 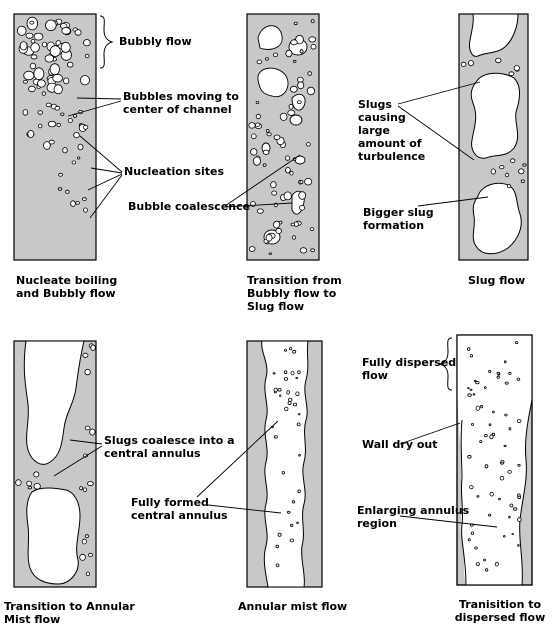 I want to click on annotation-bubbly-flow: Bubbly flow, so click(x=155, y=41).